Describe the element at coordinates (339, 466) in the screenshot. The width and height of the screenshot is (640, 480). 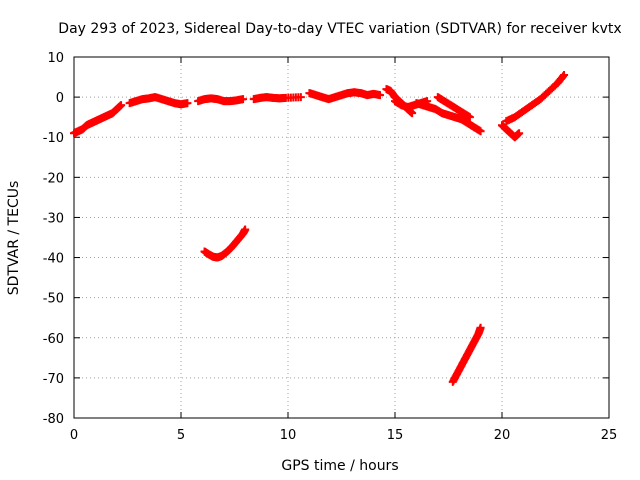
I see `x-axis-label: GPS time / hours` at that location.